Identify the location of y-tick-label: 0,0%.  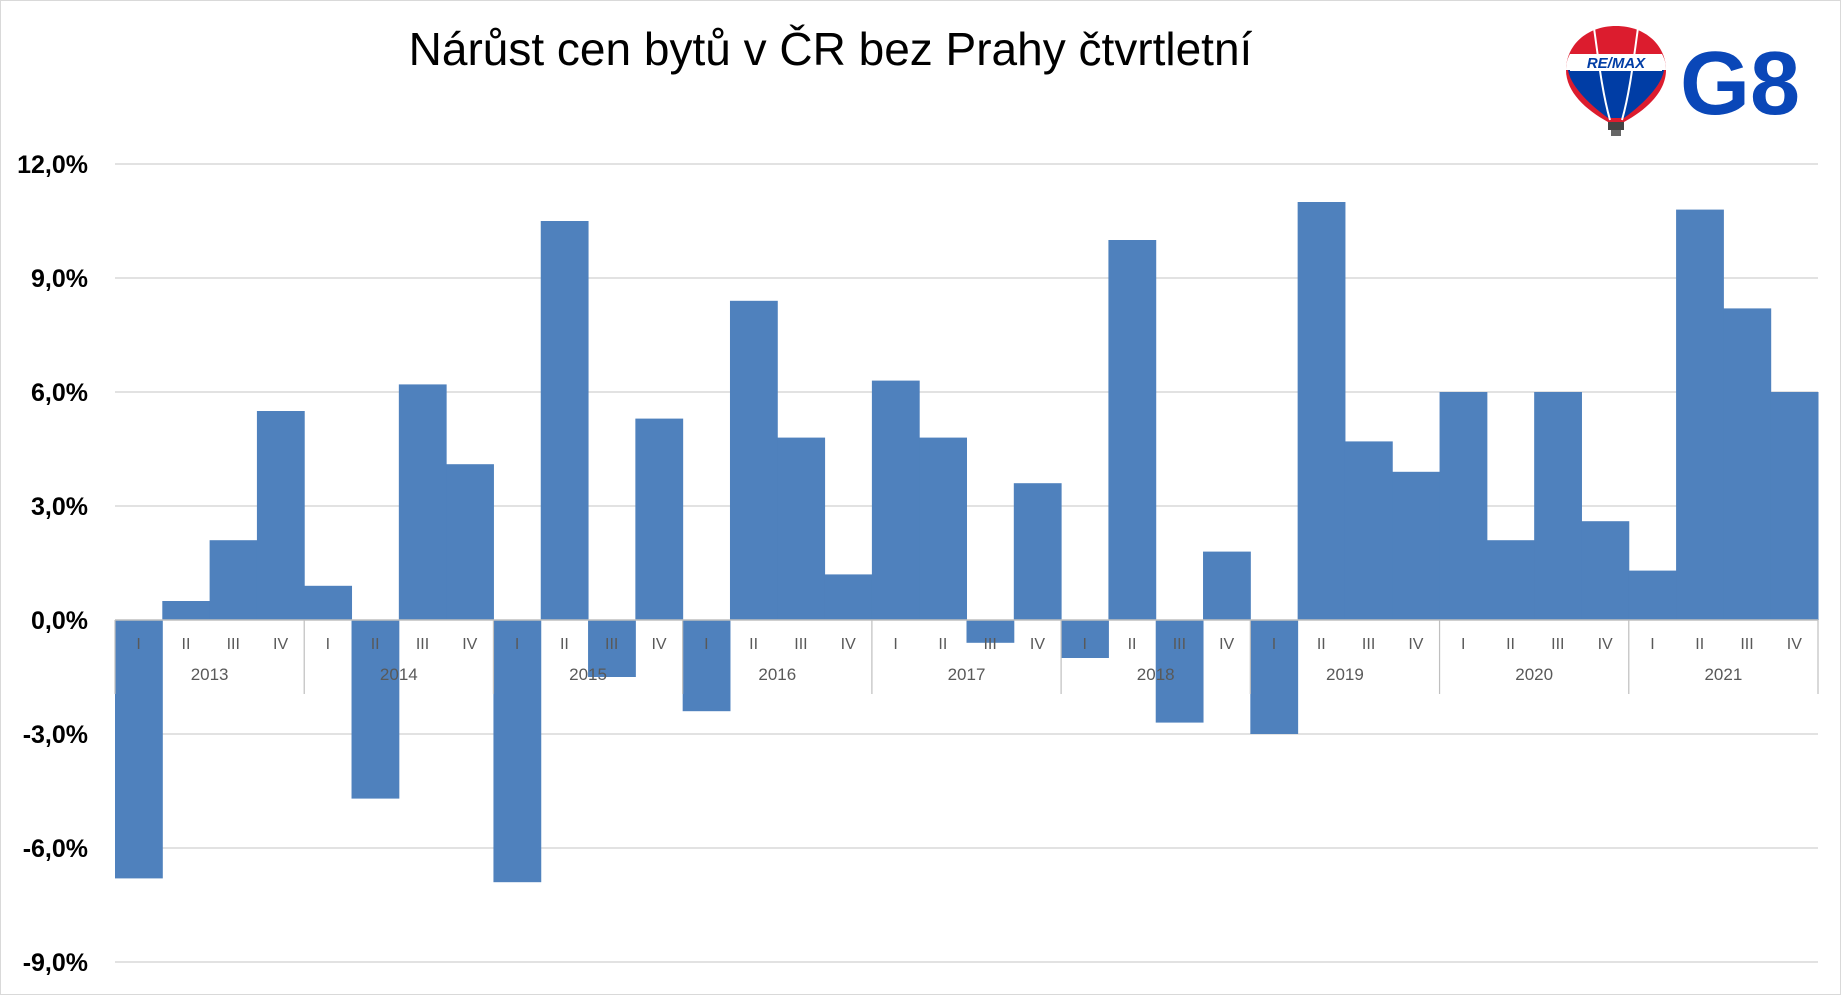
(59, 621).